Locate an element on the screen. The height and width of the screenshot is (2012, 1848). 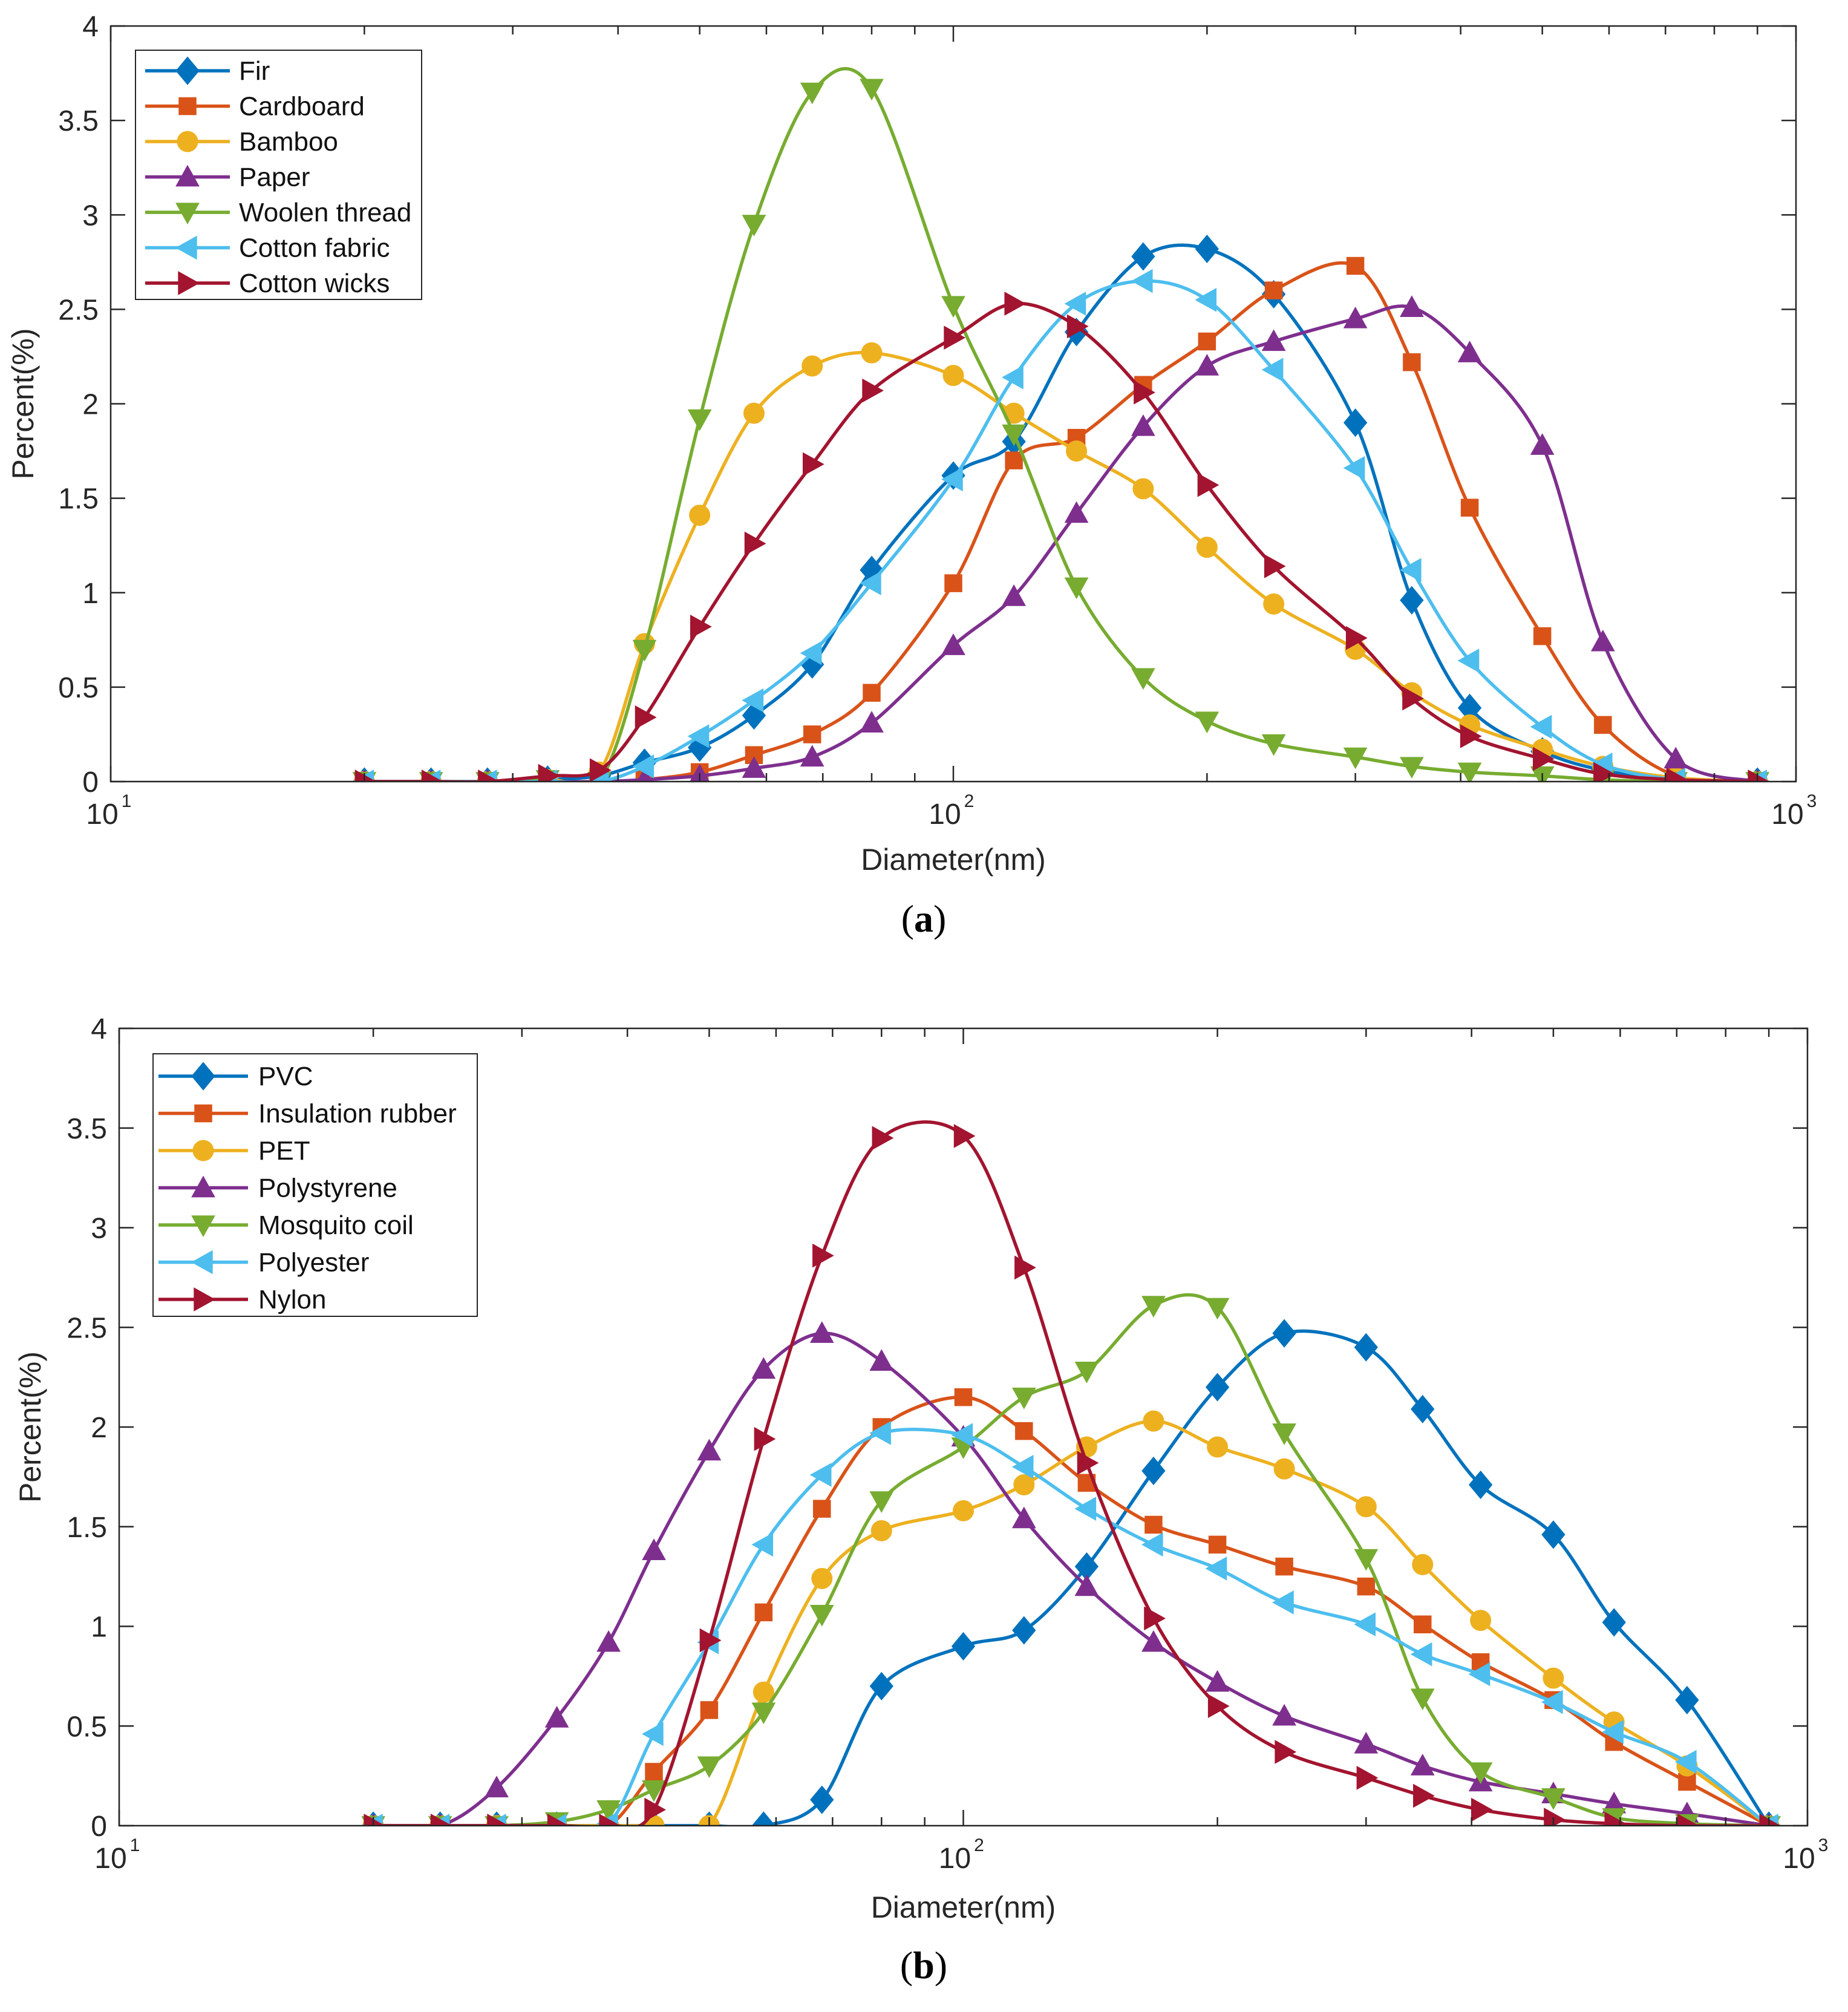
legend-entry: Insulation rubber is located at coordinates (307, 1114).